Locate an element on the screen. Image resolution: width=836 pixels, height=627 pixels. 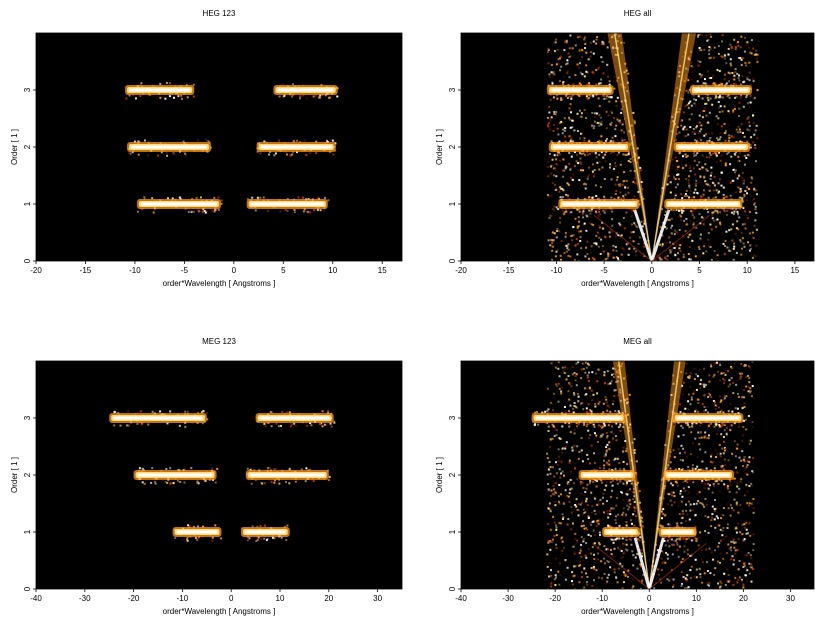
chart-title: MEG 123 is located at coordinates (219, 341).